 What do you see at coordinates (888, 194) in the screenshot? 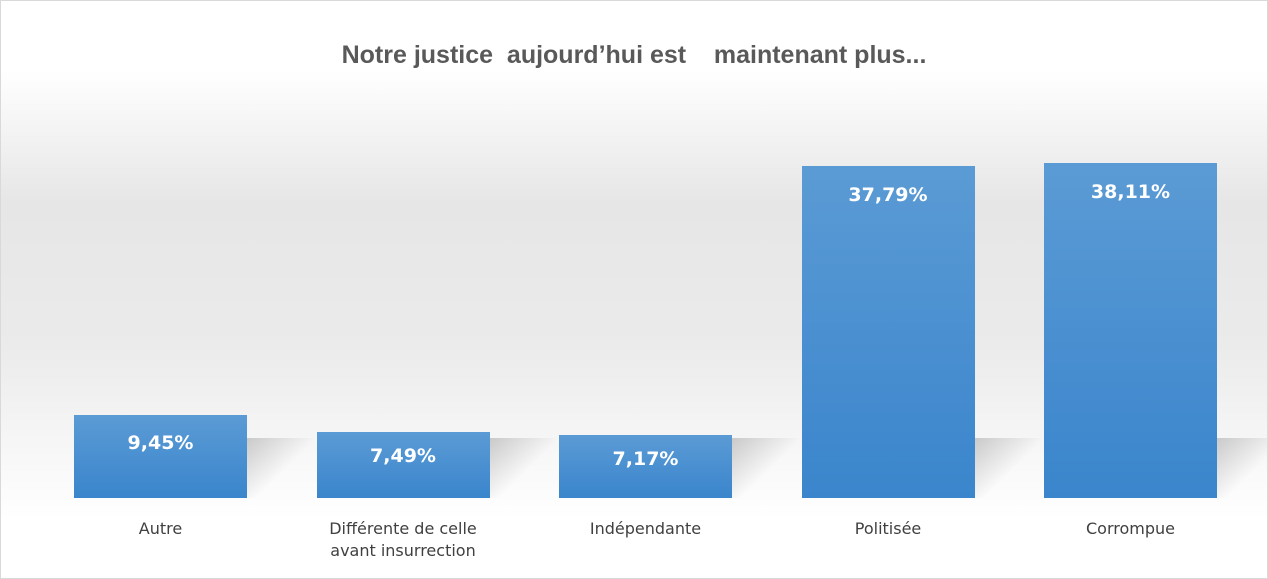
I see `data-label: 37,79%` at bounding box center [888, 194].